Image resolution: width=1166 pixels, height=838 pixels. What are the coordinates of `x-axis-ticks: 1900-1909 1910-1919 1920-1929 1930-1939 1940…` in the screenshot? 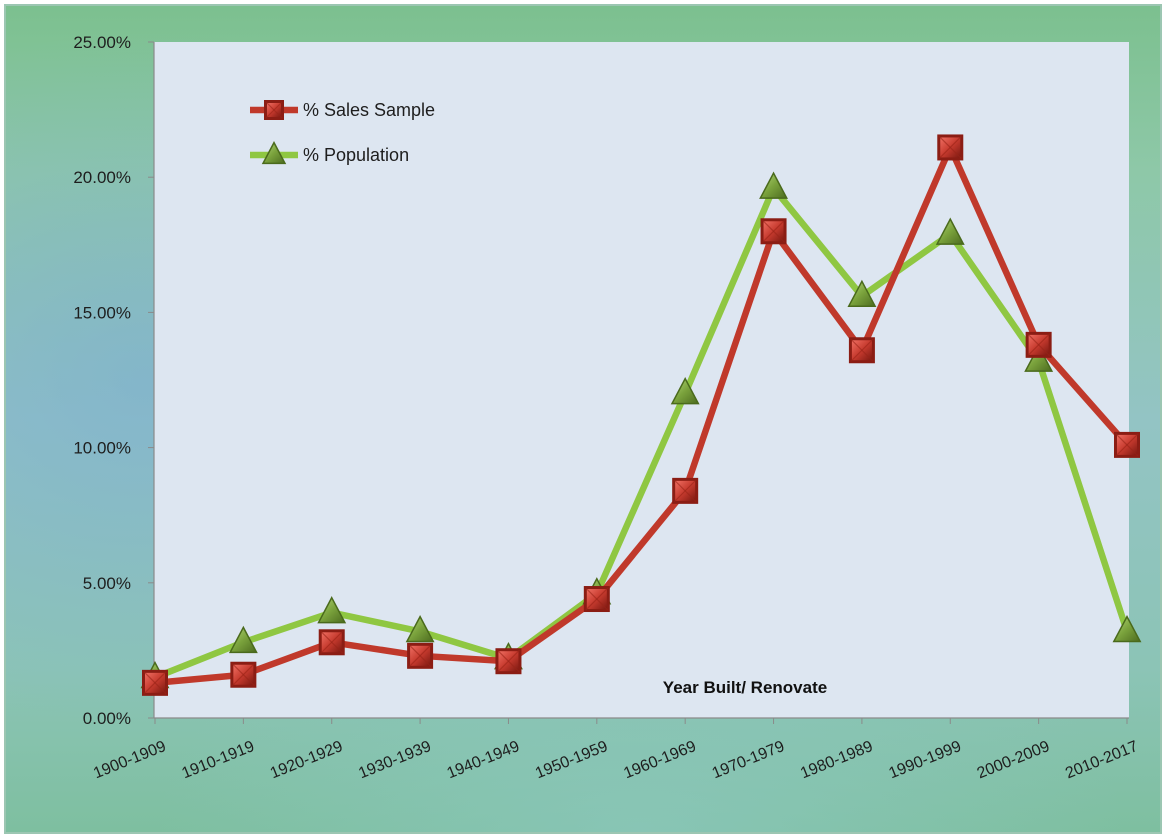 It's located at (616, 750).